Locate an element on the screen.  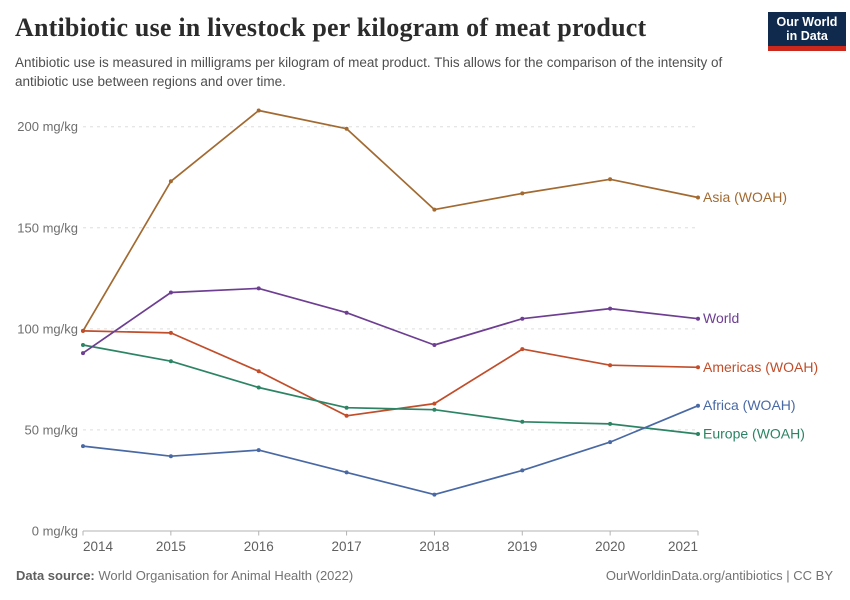
y-tick-label-0: 0 mg/kg is located at coordinates (55, 531).